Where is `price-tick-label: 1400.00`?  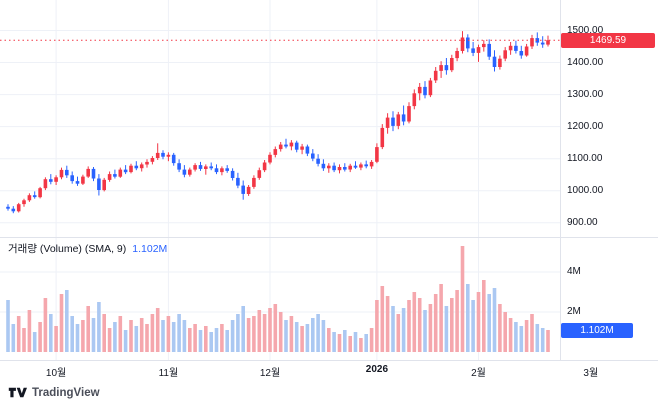 price-tick-label: 1400.00 is located at coordinates (585, 62).